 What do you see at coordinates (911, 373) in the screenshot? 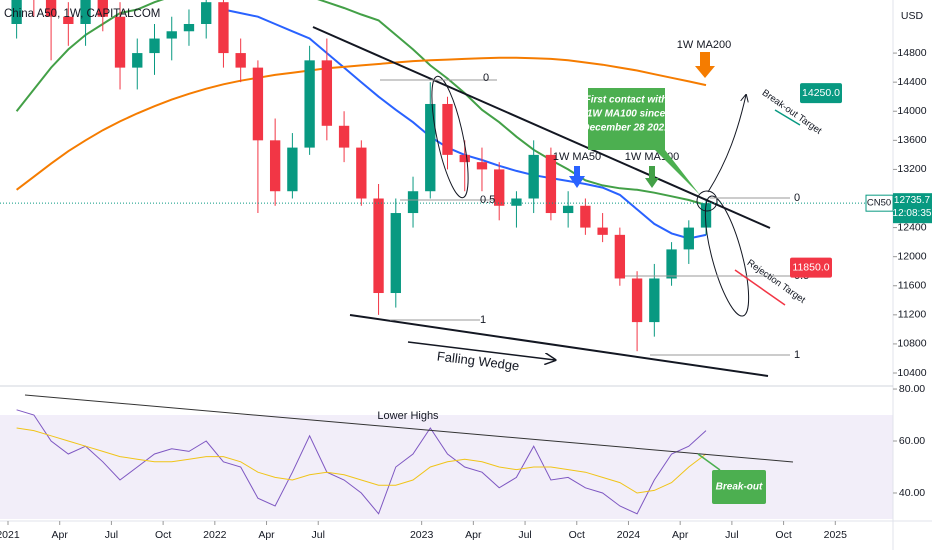
I see `y-tick-label: 10400` at bounding box center [911, 373].